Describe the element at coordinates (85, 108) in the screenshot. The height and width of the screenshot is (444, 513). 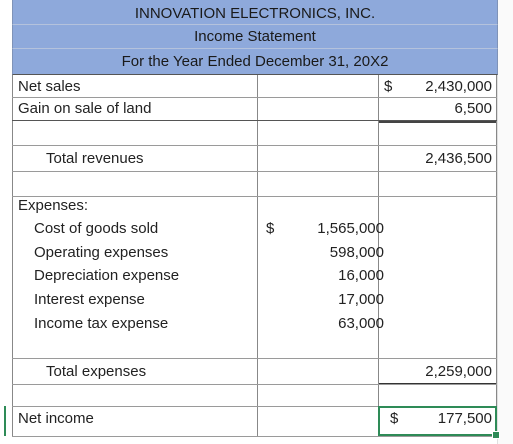
I see `gain-land-label: Gain on sale of land` at that location.